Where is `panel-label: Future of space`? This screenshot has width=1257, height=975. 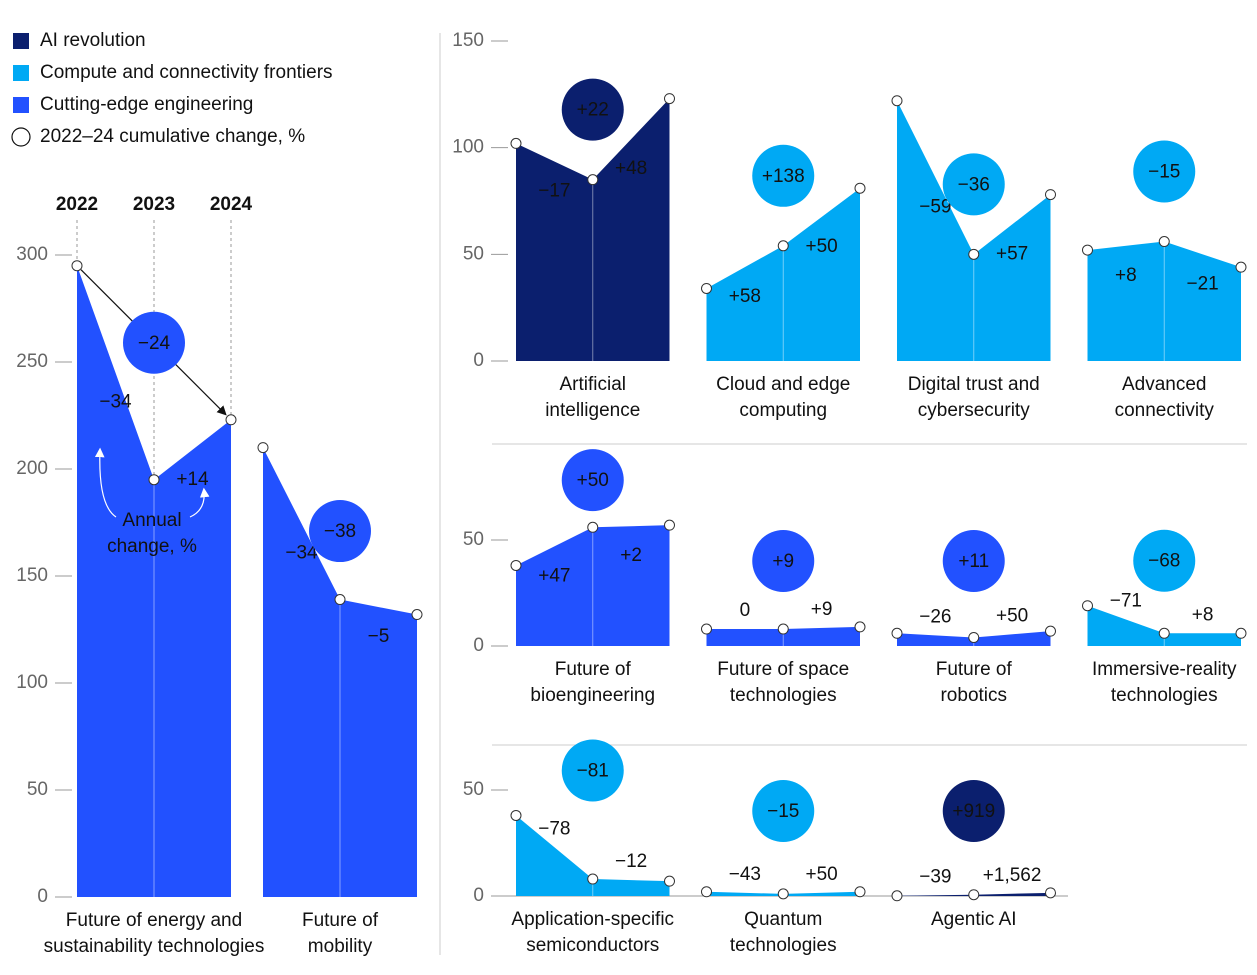
panel-label: Future of space is located at coordinates (783, 669).